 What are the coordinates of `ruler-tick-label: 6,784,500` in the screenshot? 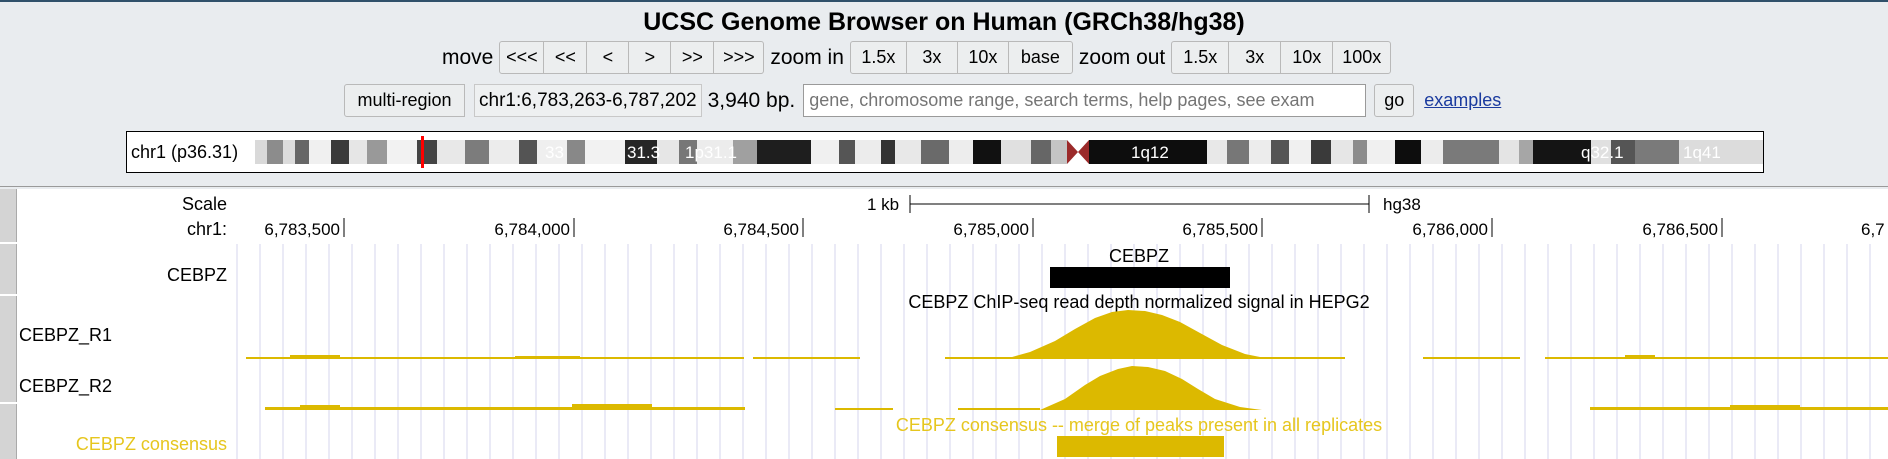 It's located at (761, 229).